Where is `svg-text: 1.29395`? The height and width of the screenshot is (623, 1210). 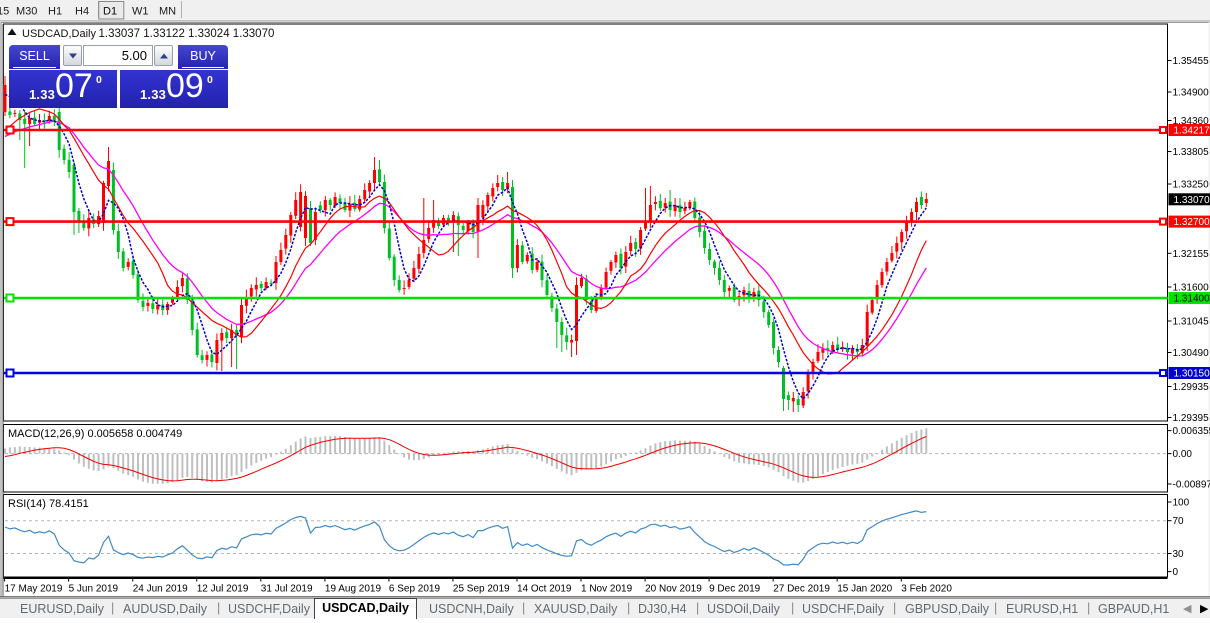
svg-text: 1.29395 is located at coordinates (1191, 418).